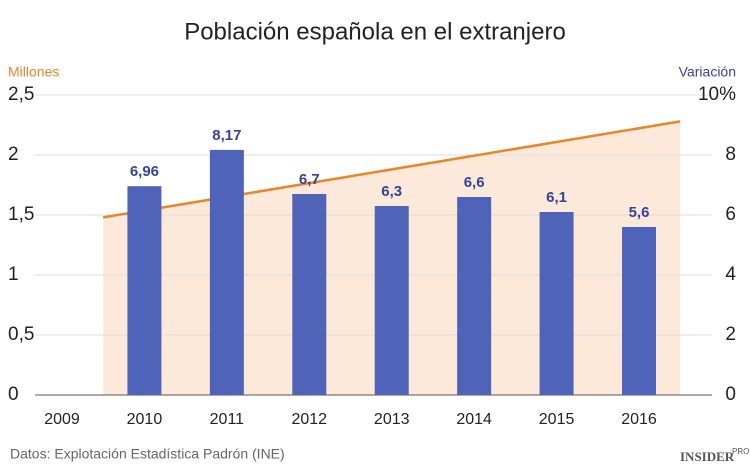  Describe the element at coordinates (33, 72) in the screenshot. I see `y-axis-label: Millones` at that location.